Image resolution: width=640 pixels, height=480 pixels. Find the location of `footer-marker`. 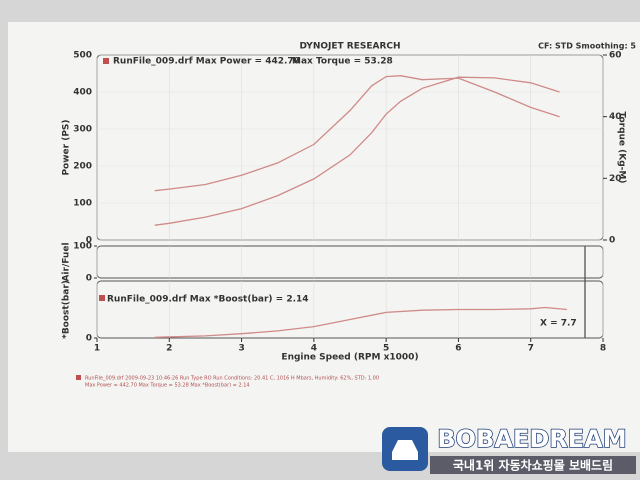

footer-marker is located at coordinates (78, 377).